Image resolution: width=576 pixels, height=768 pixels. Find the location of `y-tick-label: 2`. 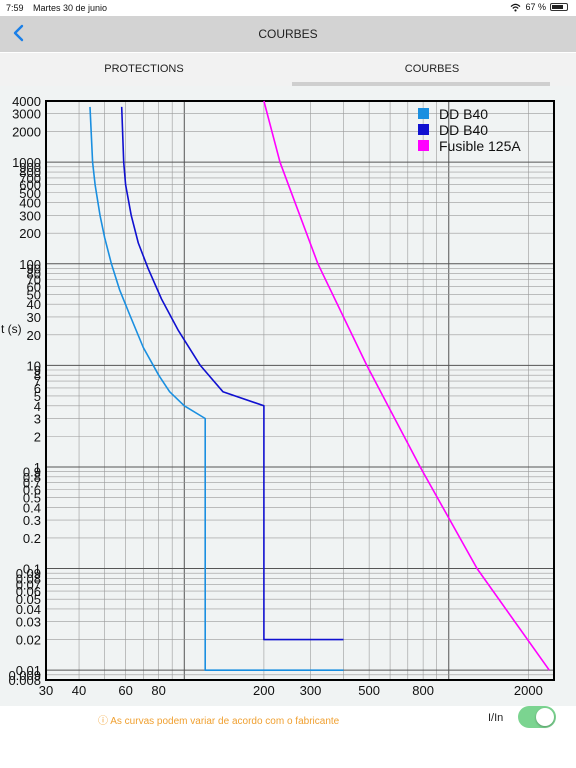

y-tick-label: 2 is located at coordinates (37, 436).